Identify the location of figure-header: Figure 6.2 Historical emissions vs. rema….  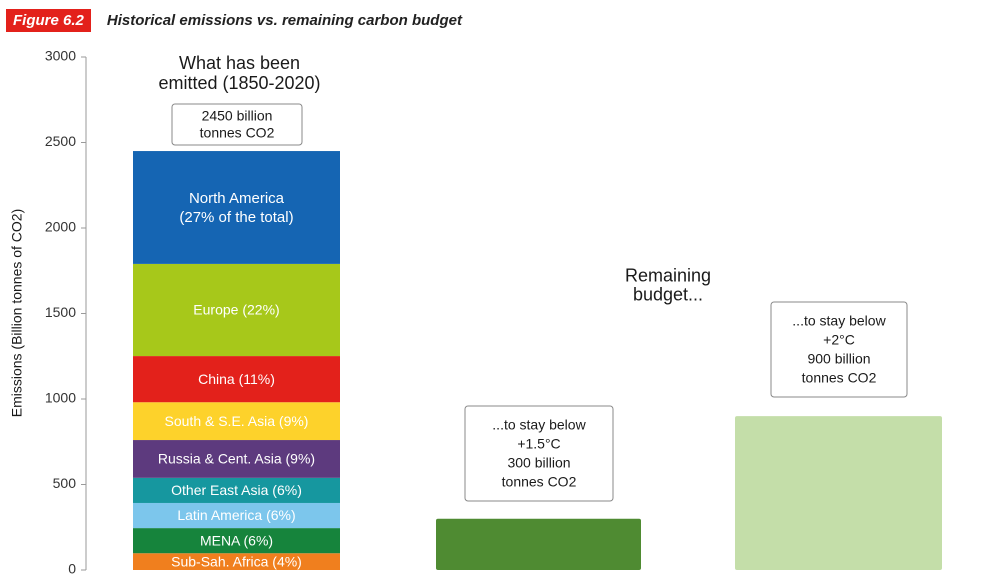
(231, 20).